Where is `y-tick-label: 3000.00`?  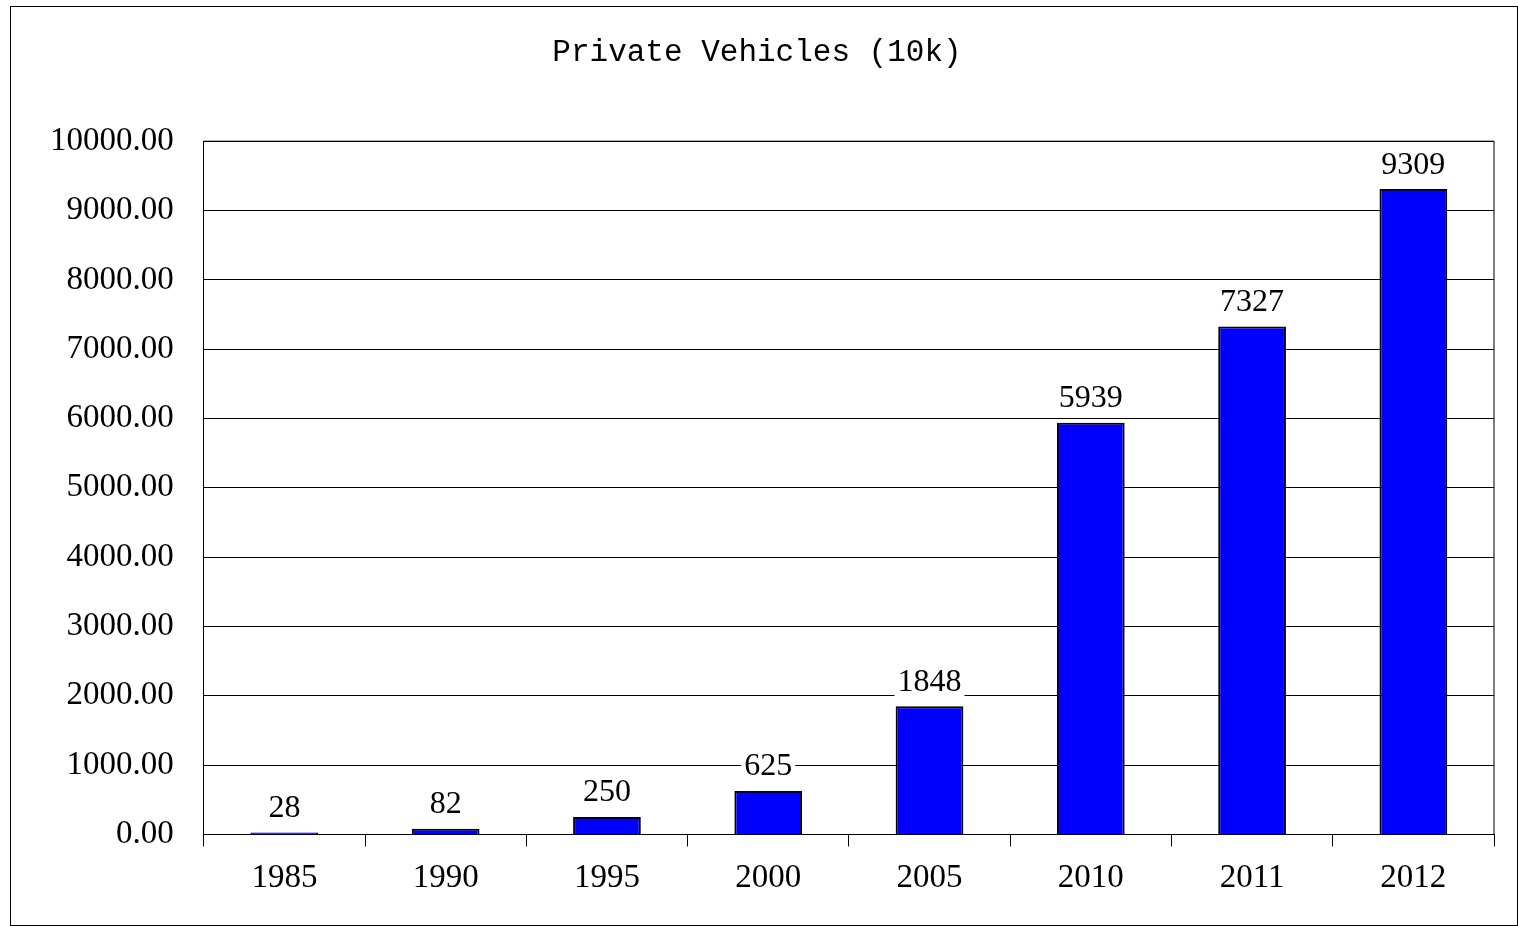 y-tick-label: 3000.00 is located at coordinates (120, 624).